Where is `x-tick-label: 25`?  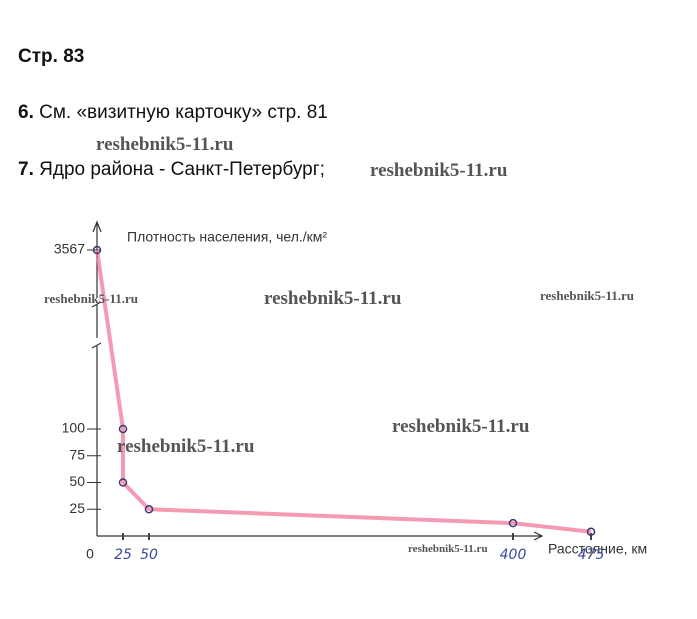
x-tick-label: 25 is located at coordinates (123, 555).